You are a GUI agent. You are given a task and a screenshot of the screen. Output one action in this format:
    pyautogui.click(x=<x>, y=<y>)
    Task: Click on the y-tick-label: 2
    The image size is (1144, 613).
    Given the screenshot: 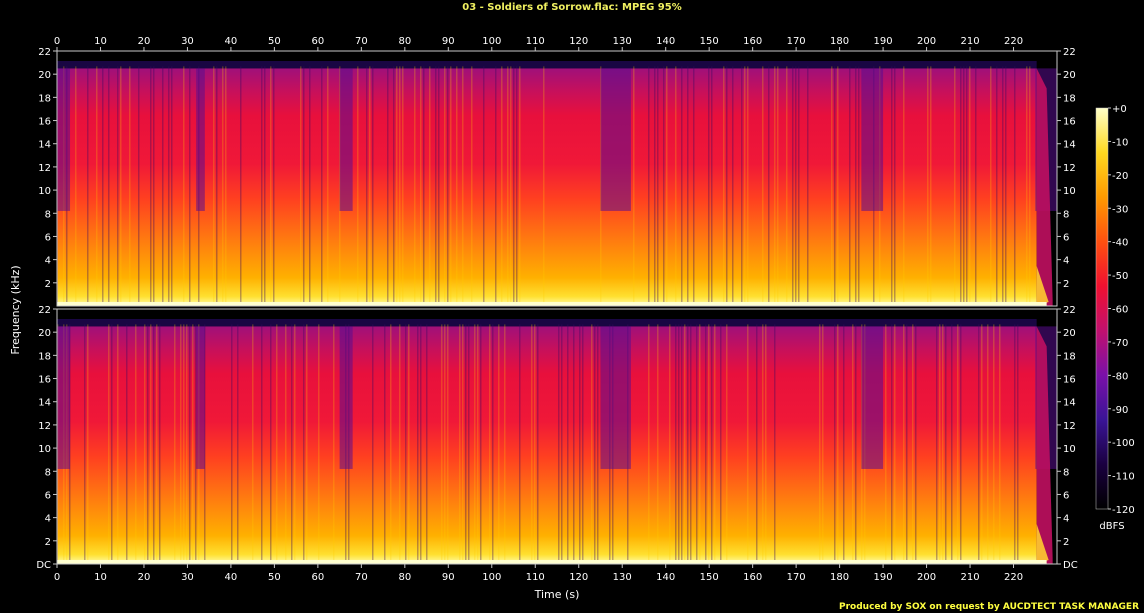 What is the action you would take?
    pyautogui.click(x=48, y=284)
    